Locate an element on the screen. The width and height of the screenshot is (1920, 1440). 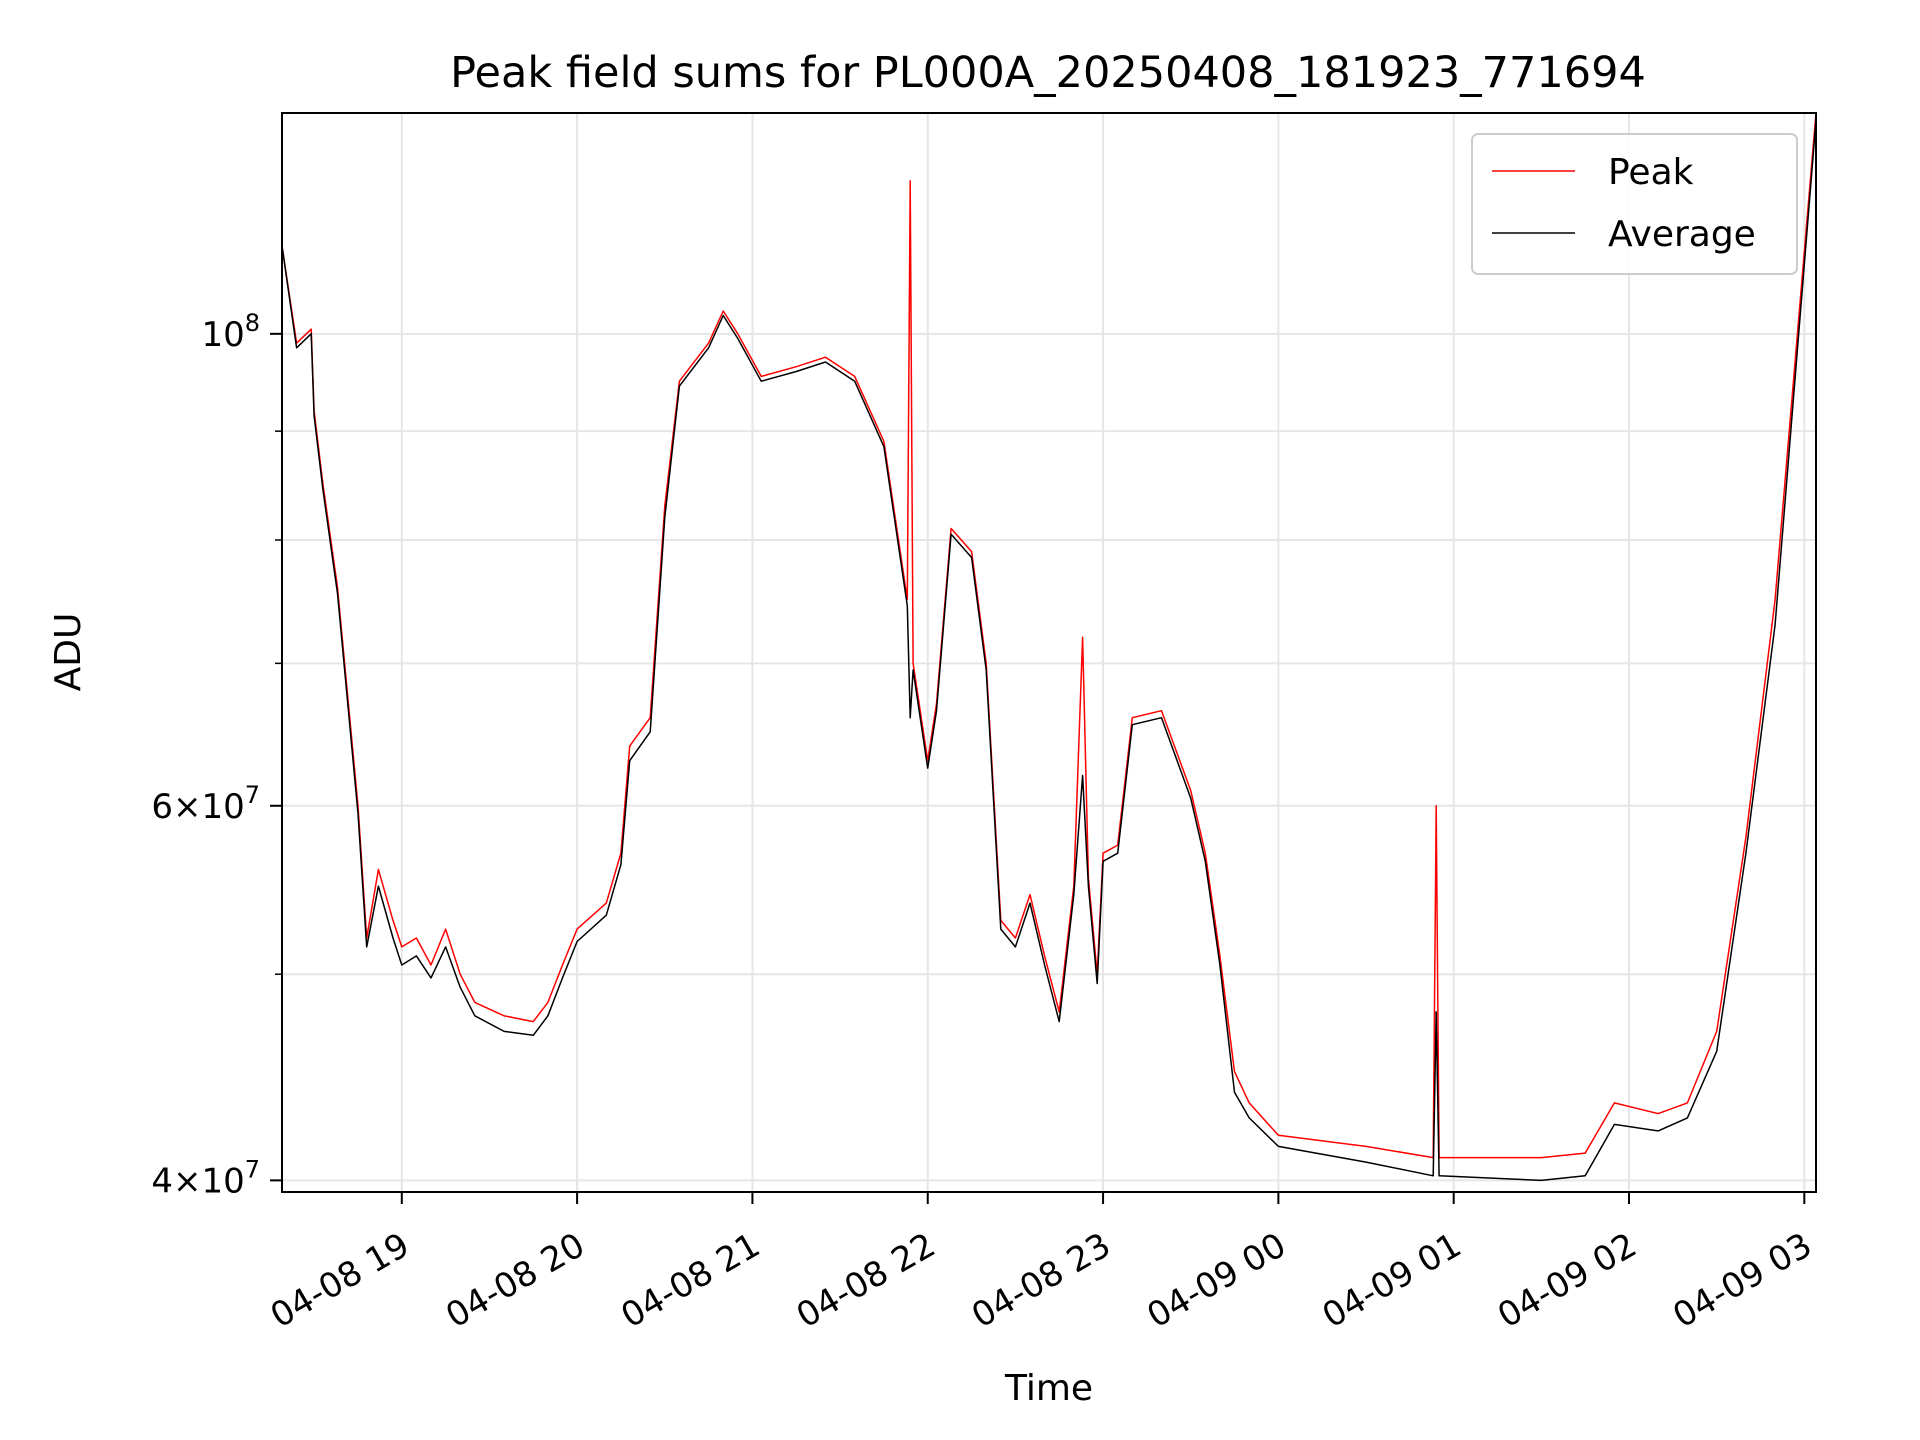
y-tick-label-base: 10 is located at coordinates (222, 335).